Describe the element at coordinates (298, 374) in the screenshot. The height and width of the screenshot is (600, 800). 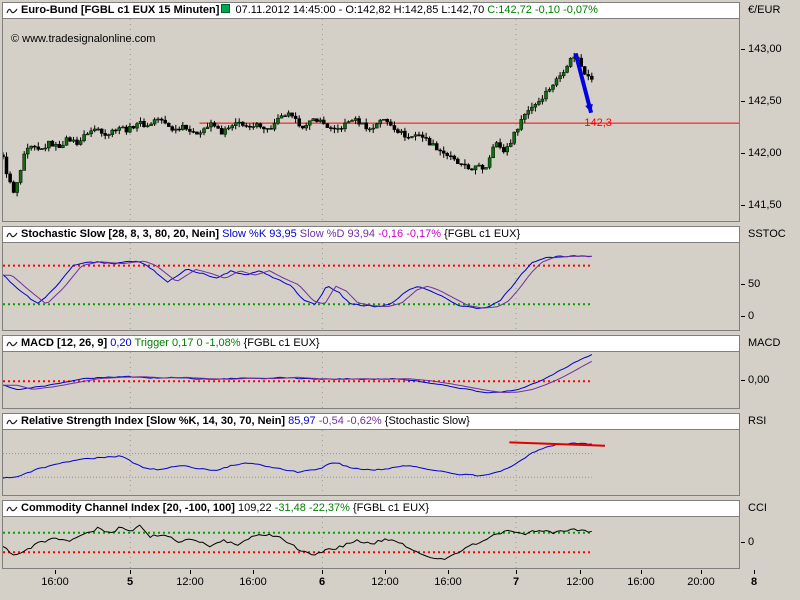
I see `macd-series-line` at that location.